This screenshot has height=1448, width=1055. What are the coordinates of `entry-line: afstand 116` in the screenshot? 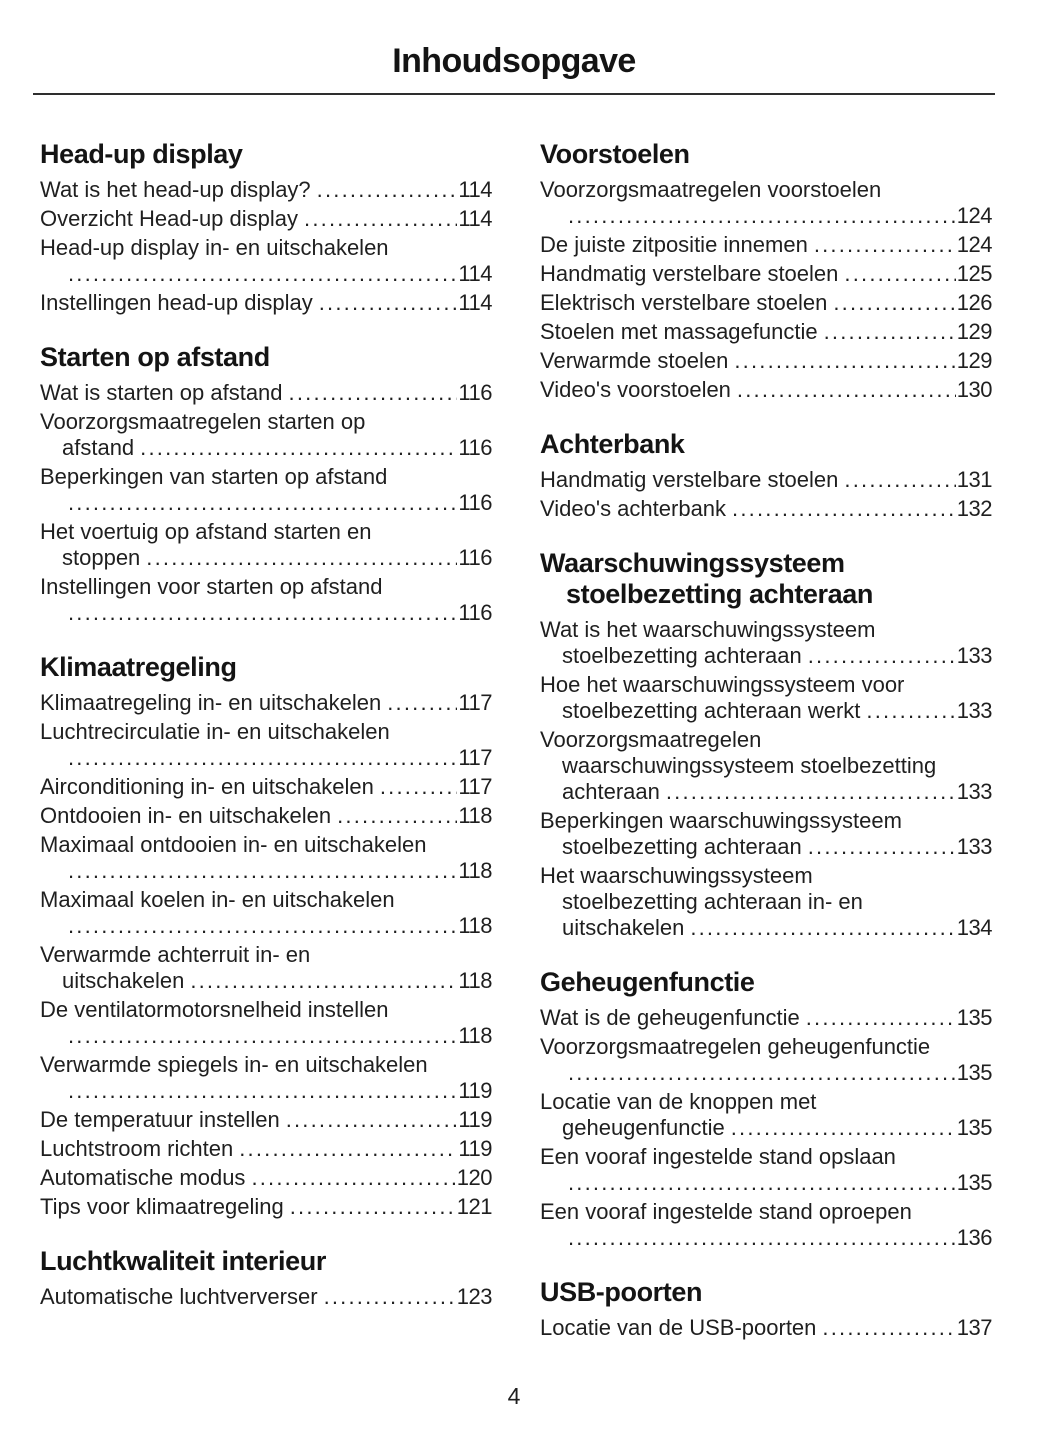 It's located at (266, 448).